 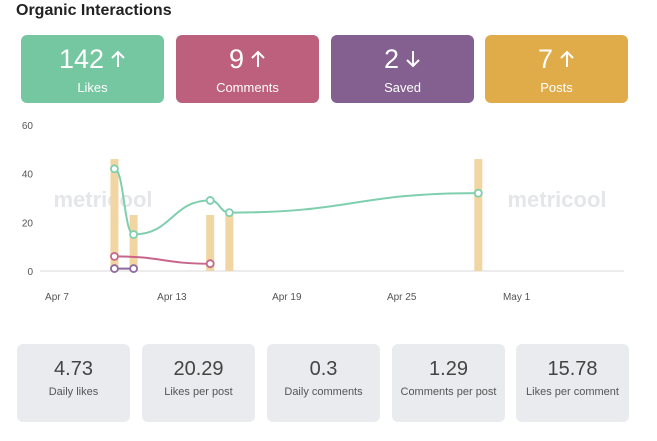 I want to click on kpi-value-row: 142, so click(x=92, y=59).